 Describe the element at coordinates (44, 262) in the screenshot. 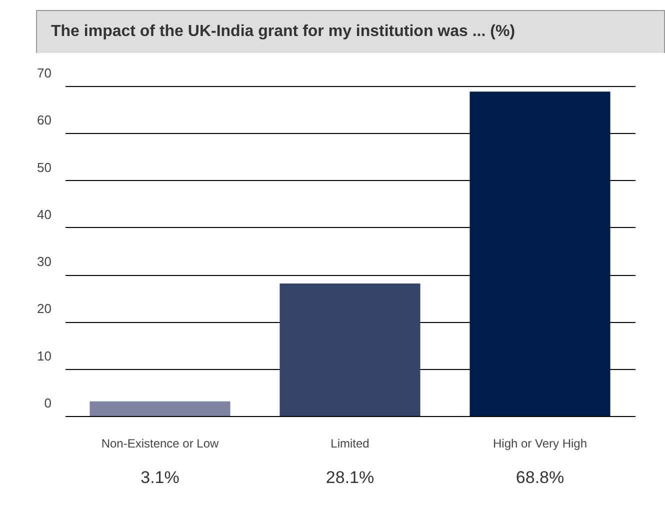

I see `y-tick-label: 30` at that location.